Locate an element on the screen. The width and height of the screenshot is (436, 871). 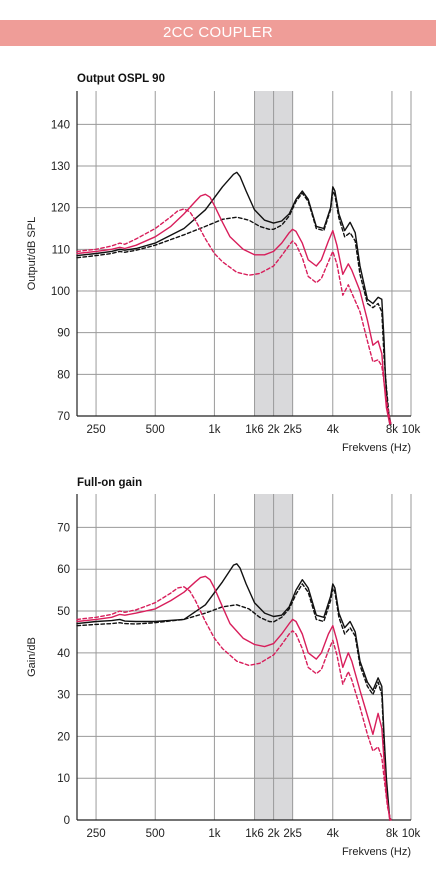
y-tick-label: 110 is located at coordinates (61, 250).